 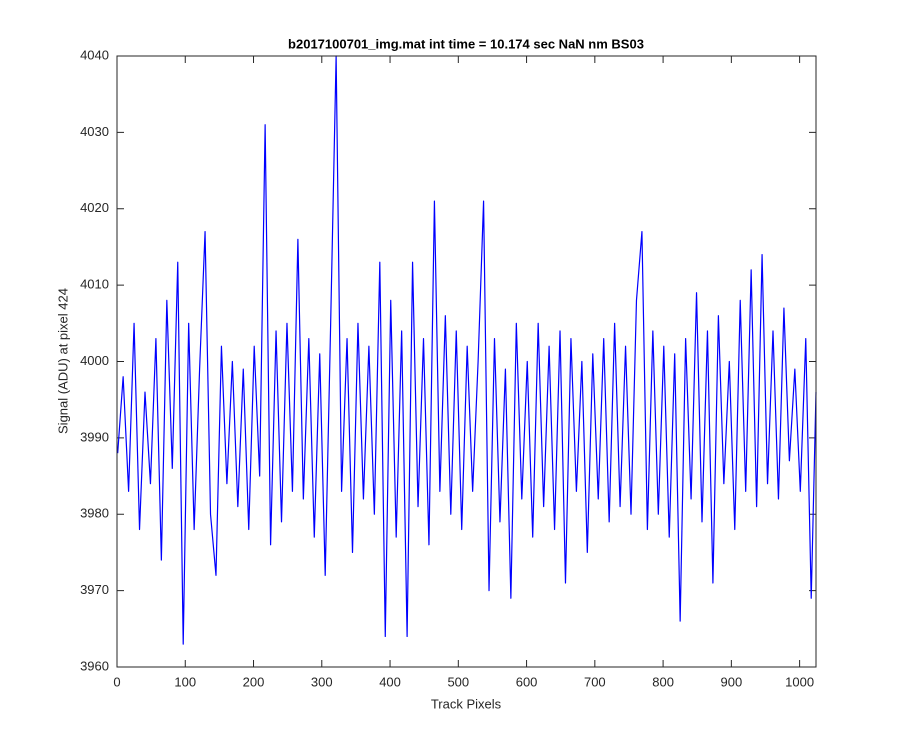 What do you see at coordinates (254, 681) in the screenshot?
I see `x-tick-label: 200` at bounding box center [254, 681].